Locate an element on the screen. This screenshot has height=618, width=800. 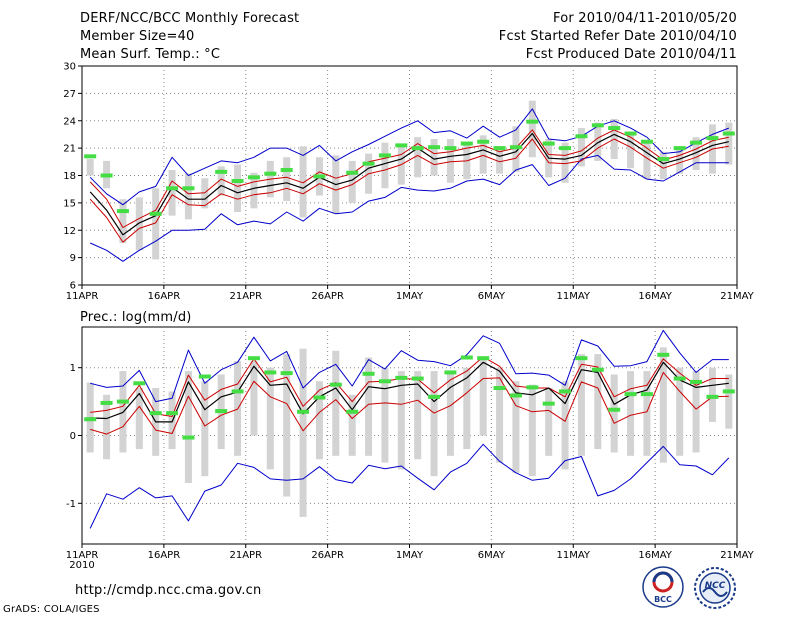
temperature-ytick-label: 27 is located at coordinates (69, 94).